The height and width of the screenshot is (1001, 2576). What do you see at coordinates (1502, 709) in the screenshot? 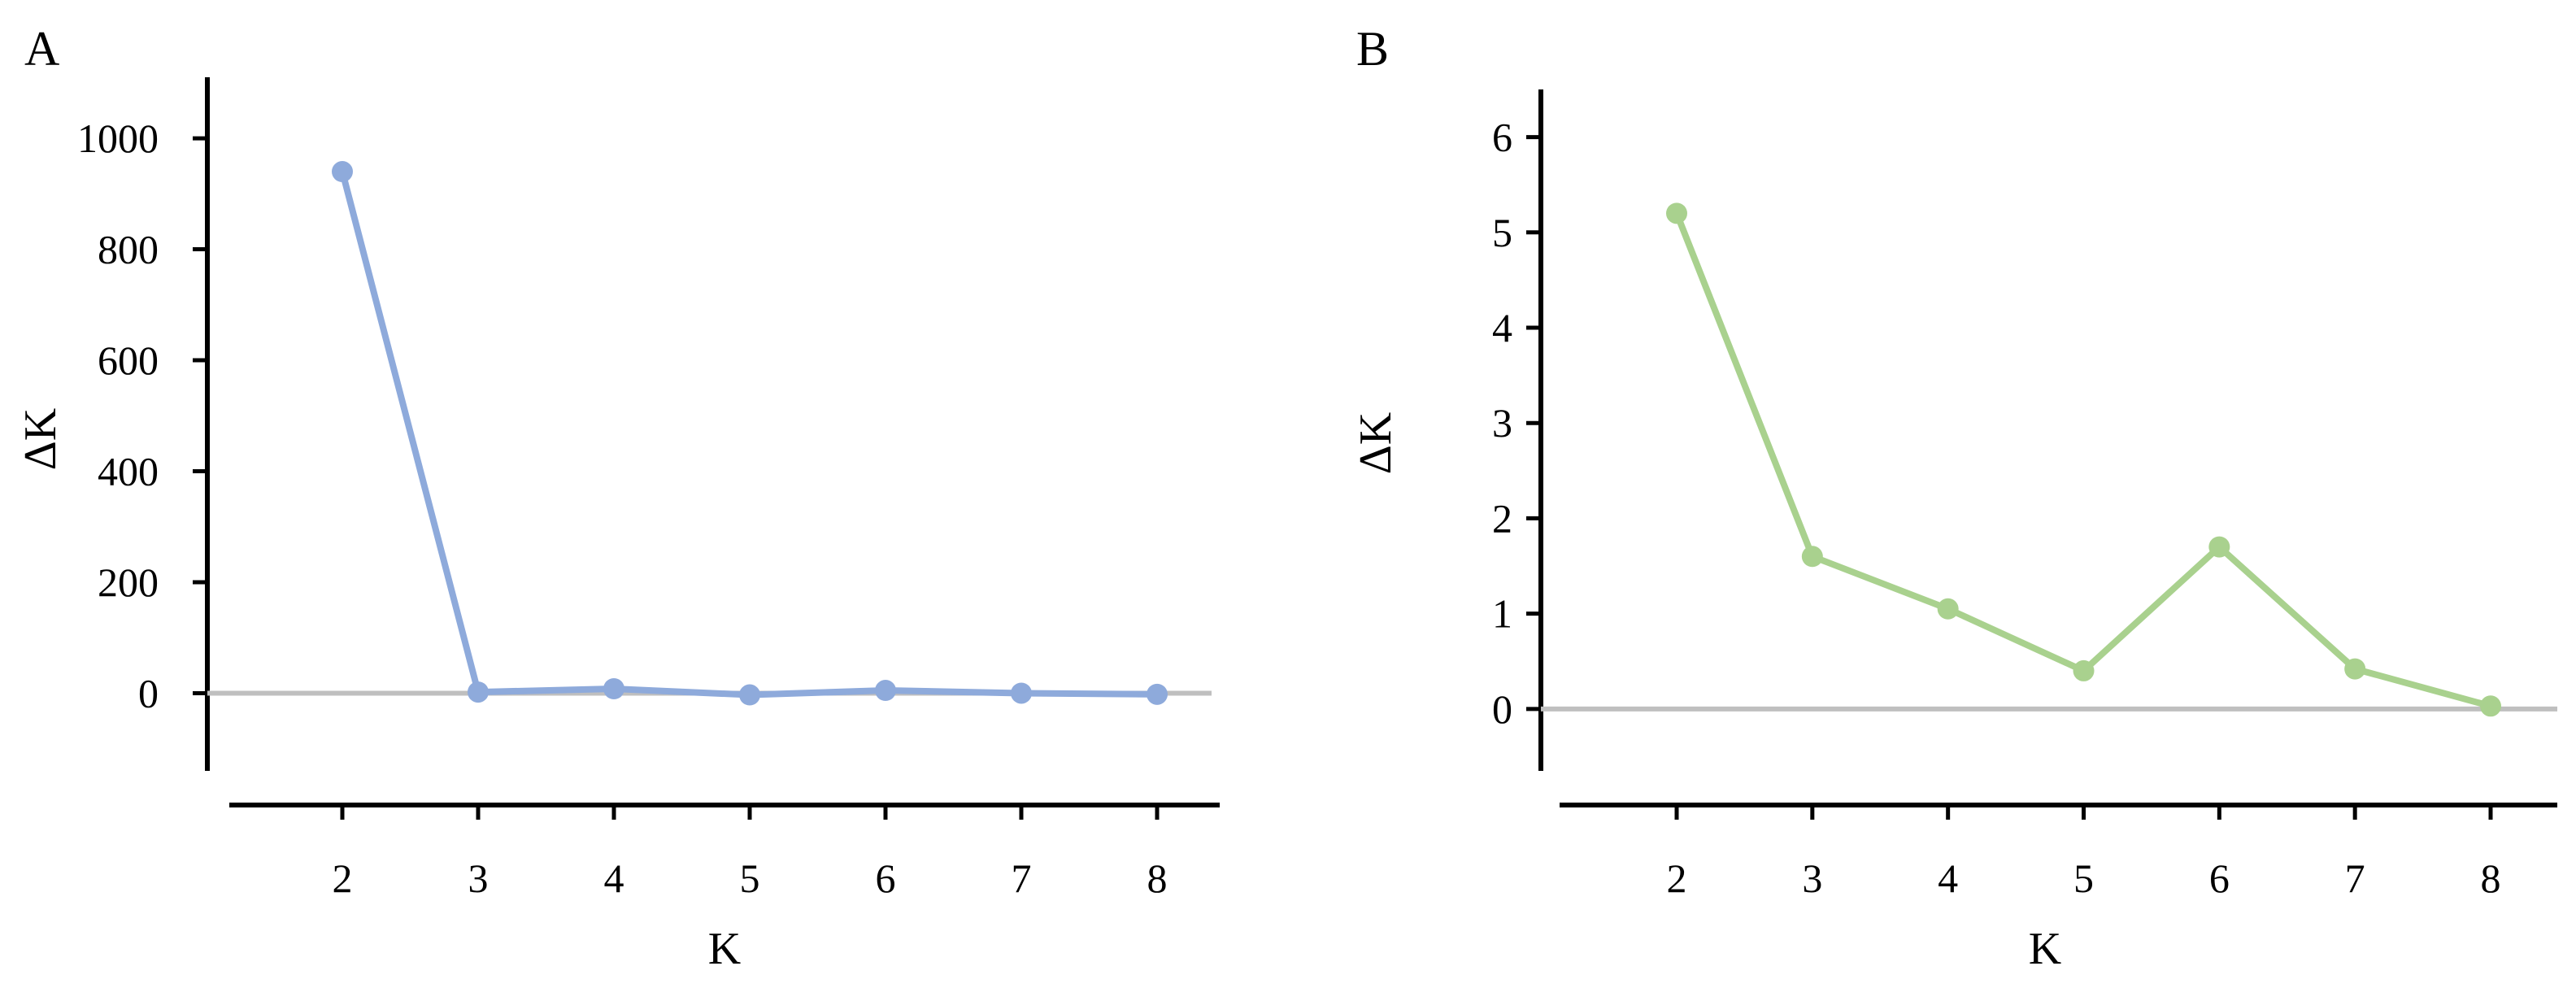
I see `panel-b-y-tick-label-0: 0` at bounding box center [1502, 709].